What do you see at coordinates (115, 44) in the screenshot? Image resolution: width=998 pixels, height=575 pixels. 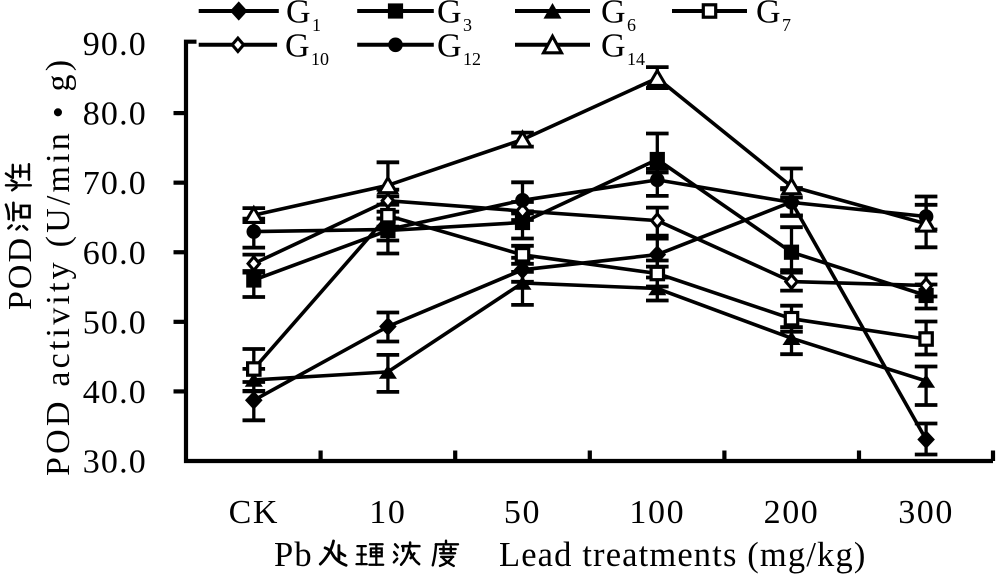 I see `svg-text: 90.0` at bounding box center [115, 44].